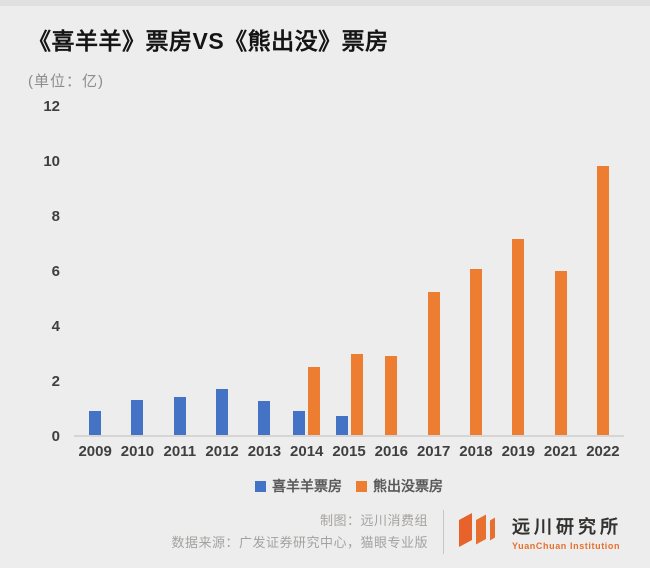 Image resolution: width=650 pixels, height=568 pixels. Describe the element at coordinates (137, 417) in the screenshot. I see `bar-xiyangyang-2010` at that location.